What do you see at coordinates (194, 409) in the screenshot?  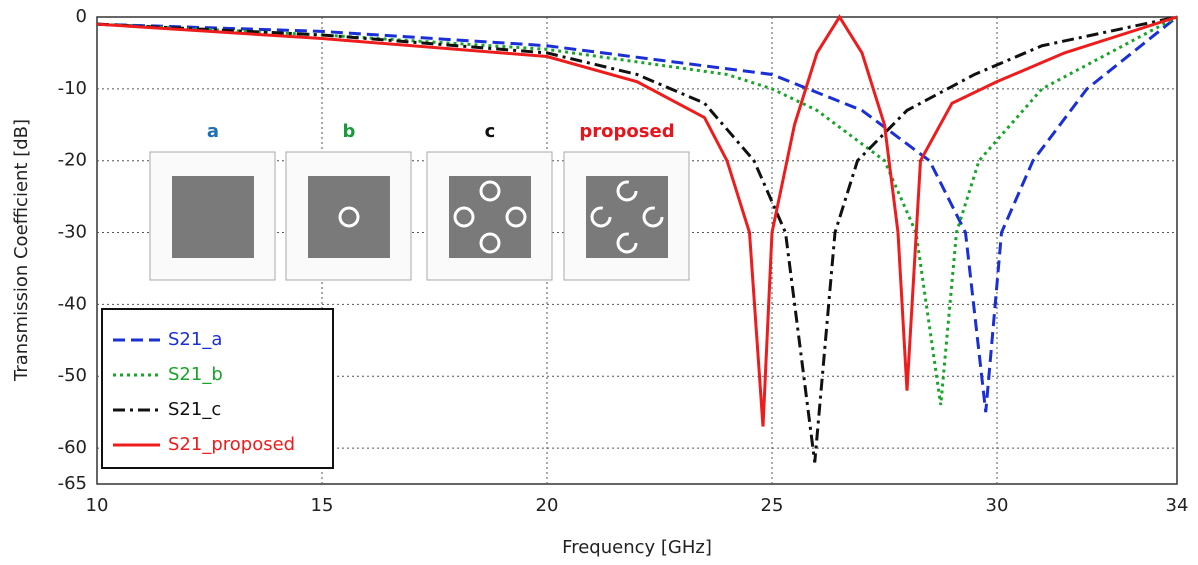 I see `legend-label: S21_c` at bounding box center [194, 409].